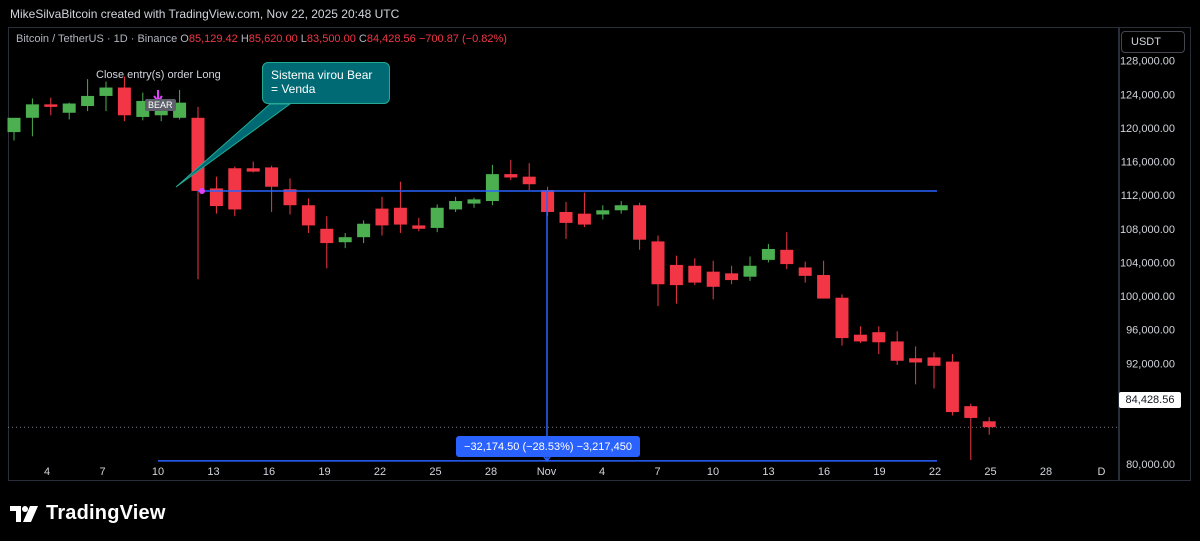 This screenshot has width=1200, height=541. I want to click on x-tick-label: 16, so click(269, 472).